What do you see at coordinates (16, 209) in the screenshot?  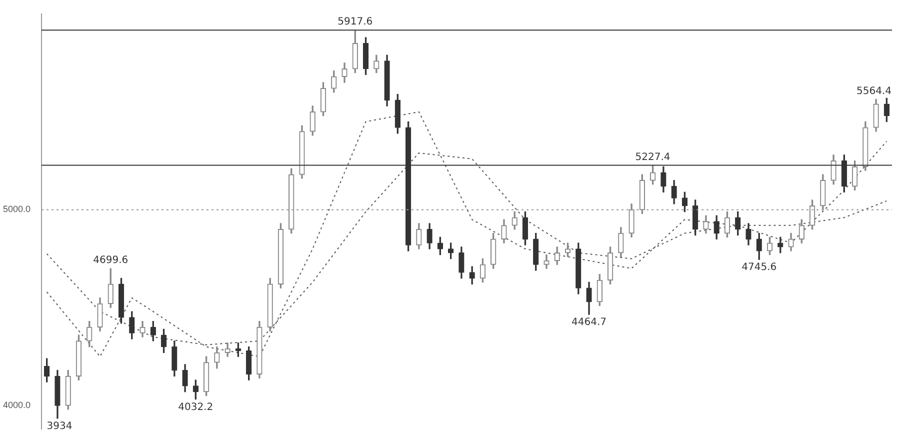 I see `y-tick-label: 5000.0` at bounding box center [16, 209].